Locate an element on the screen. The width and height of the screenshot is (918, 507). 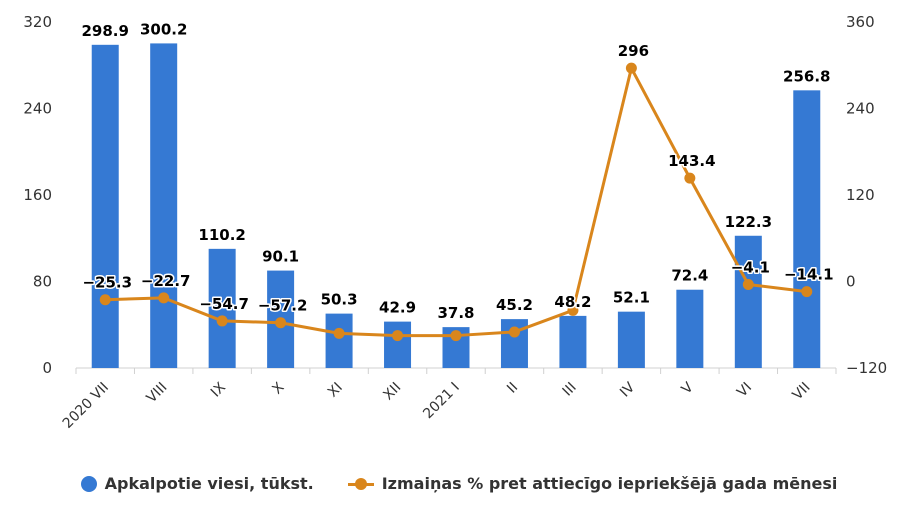
line-data-label: −14.1 is located at coordinates (809, 275).